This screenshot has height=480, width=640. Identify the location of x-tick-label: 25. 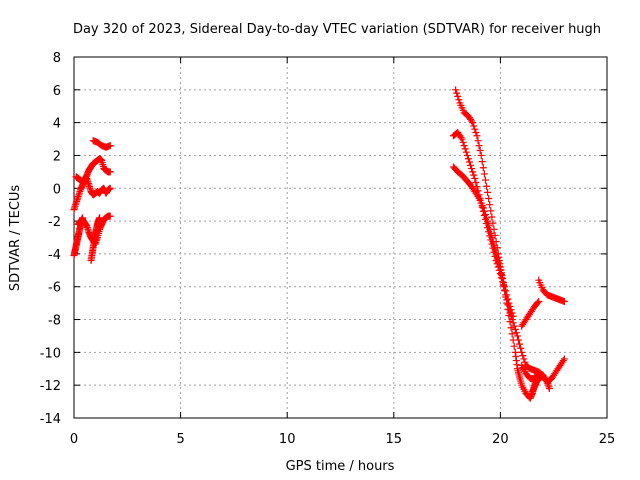
(607, 439).